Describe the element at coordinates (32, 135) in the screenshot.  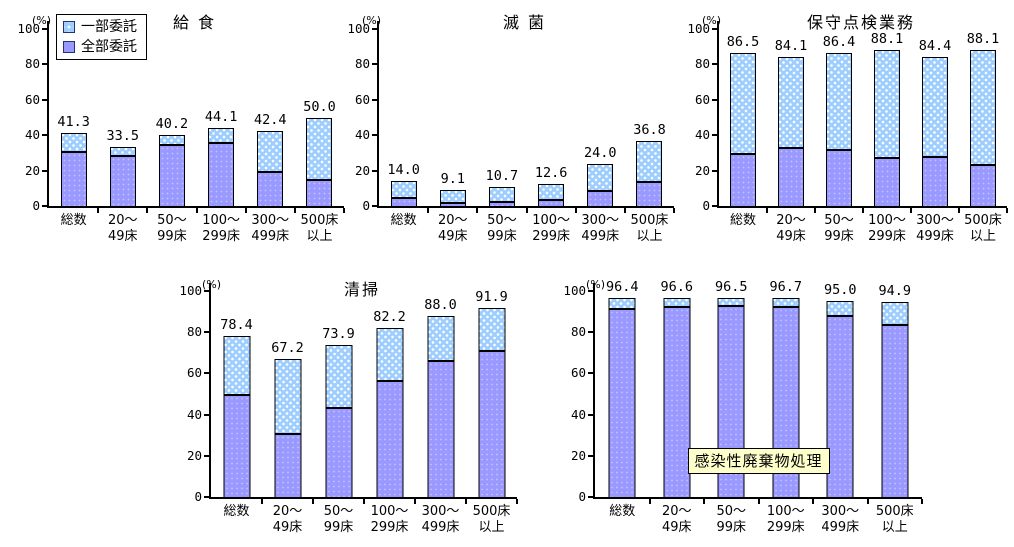
I see `y-axis-tick-label: 40` at that location.